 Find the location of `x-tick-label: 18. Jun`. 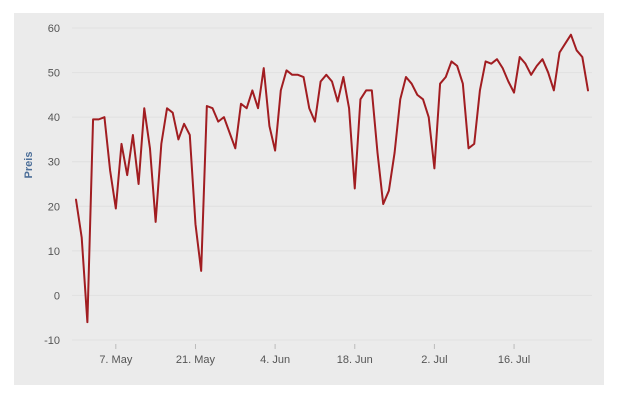

x-tick-label: 18. Jun is located at coordinates (355, 360).